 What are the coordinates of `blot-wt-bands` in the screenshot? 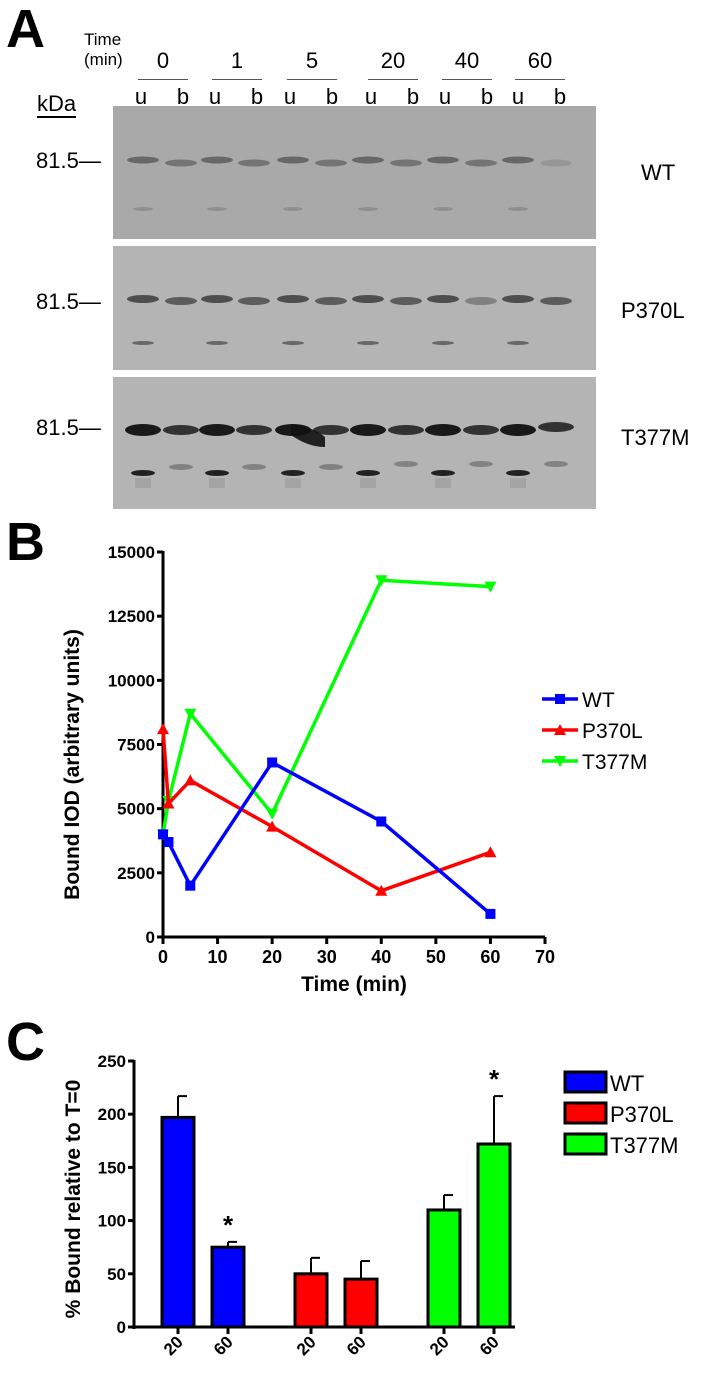 It's located at (349, 183).